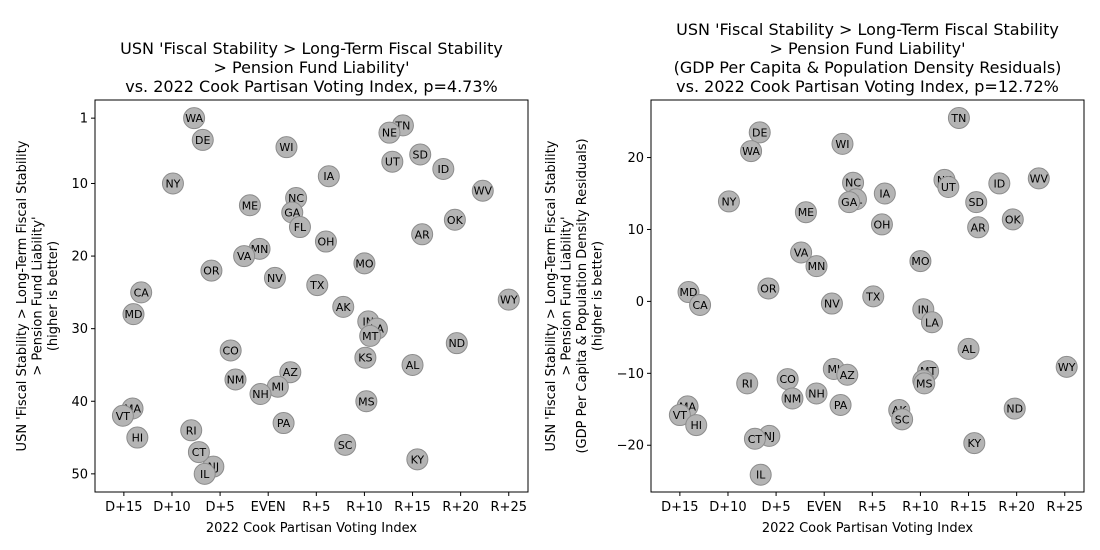 This screenshot has height=550, width=1100. What do you see at coordinates (344, 307) in the screenshot?
I see `data-label-ak: AK` at bounding box center [344, 307].